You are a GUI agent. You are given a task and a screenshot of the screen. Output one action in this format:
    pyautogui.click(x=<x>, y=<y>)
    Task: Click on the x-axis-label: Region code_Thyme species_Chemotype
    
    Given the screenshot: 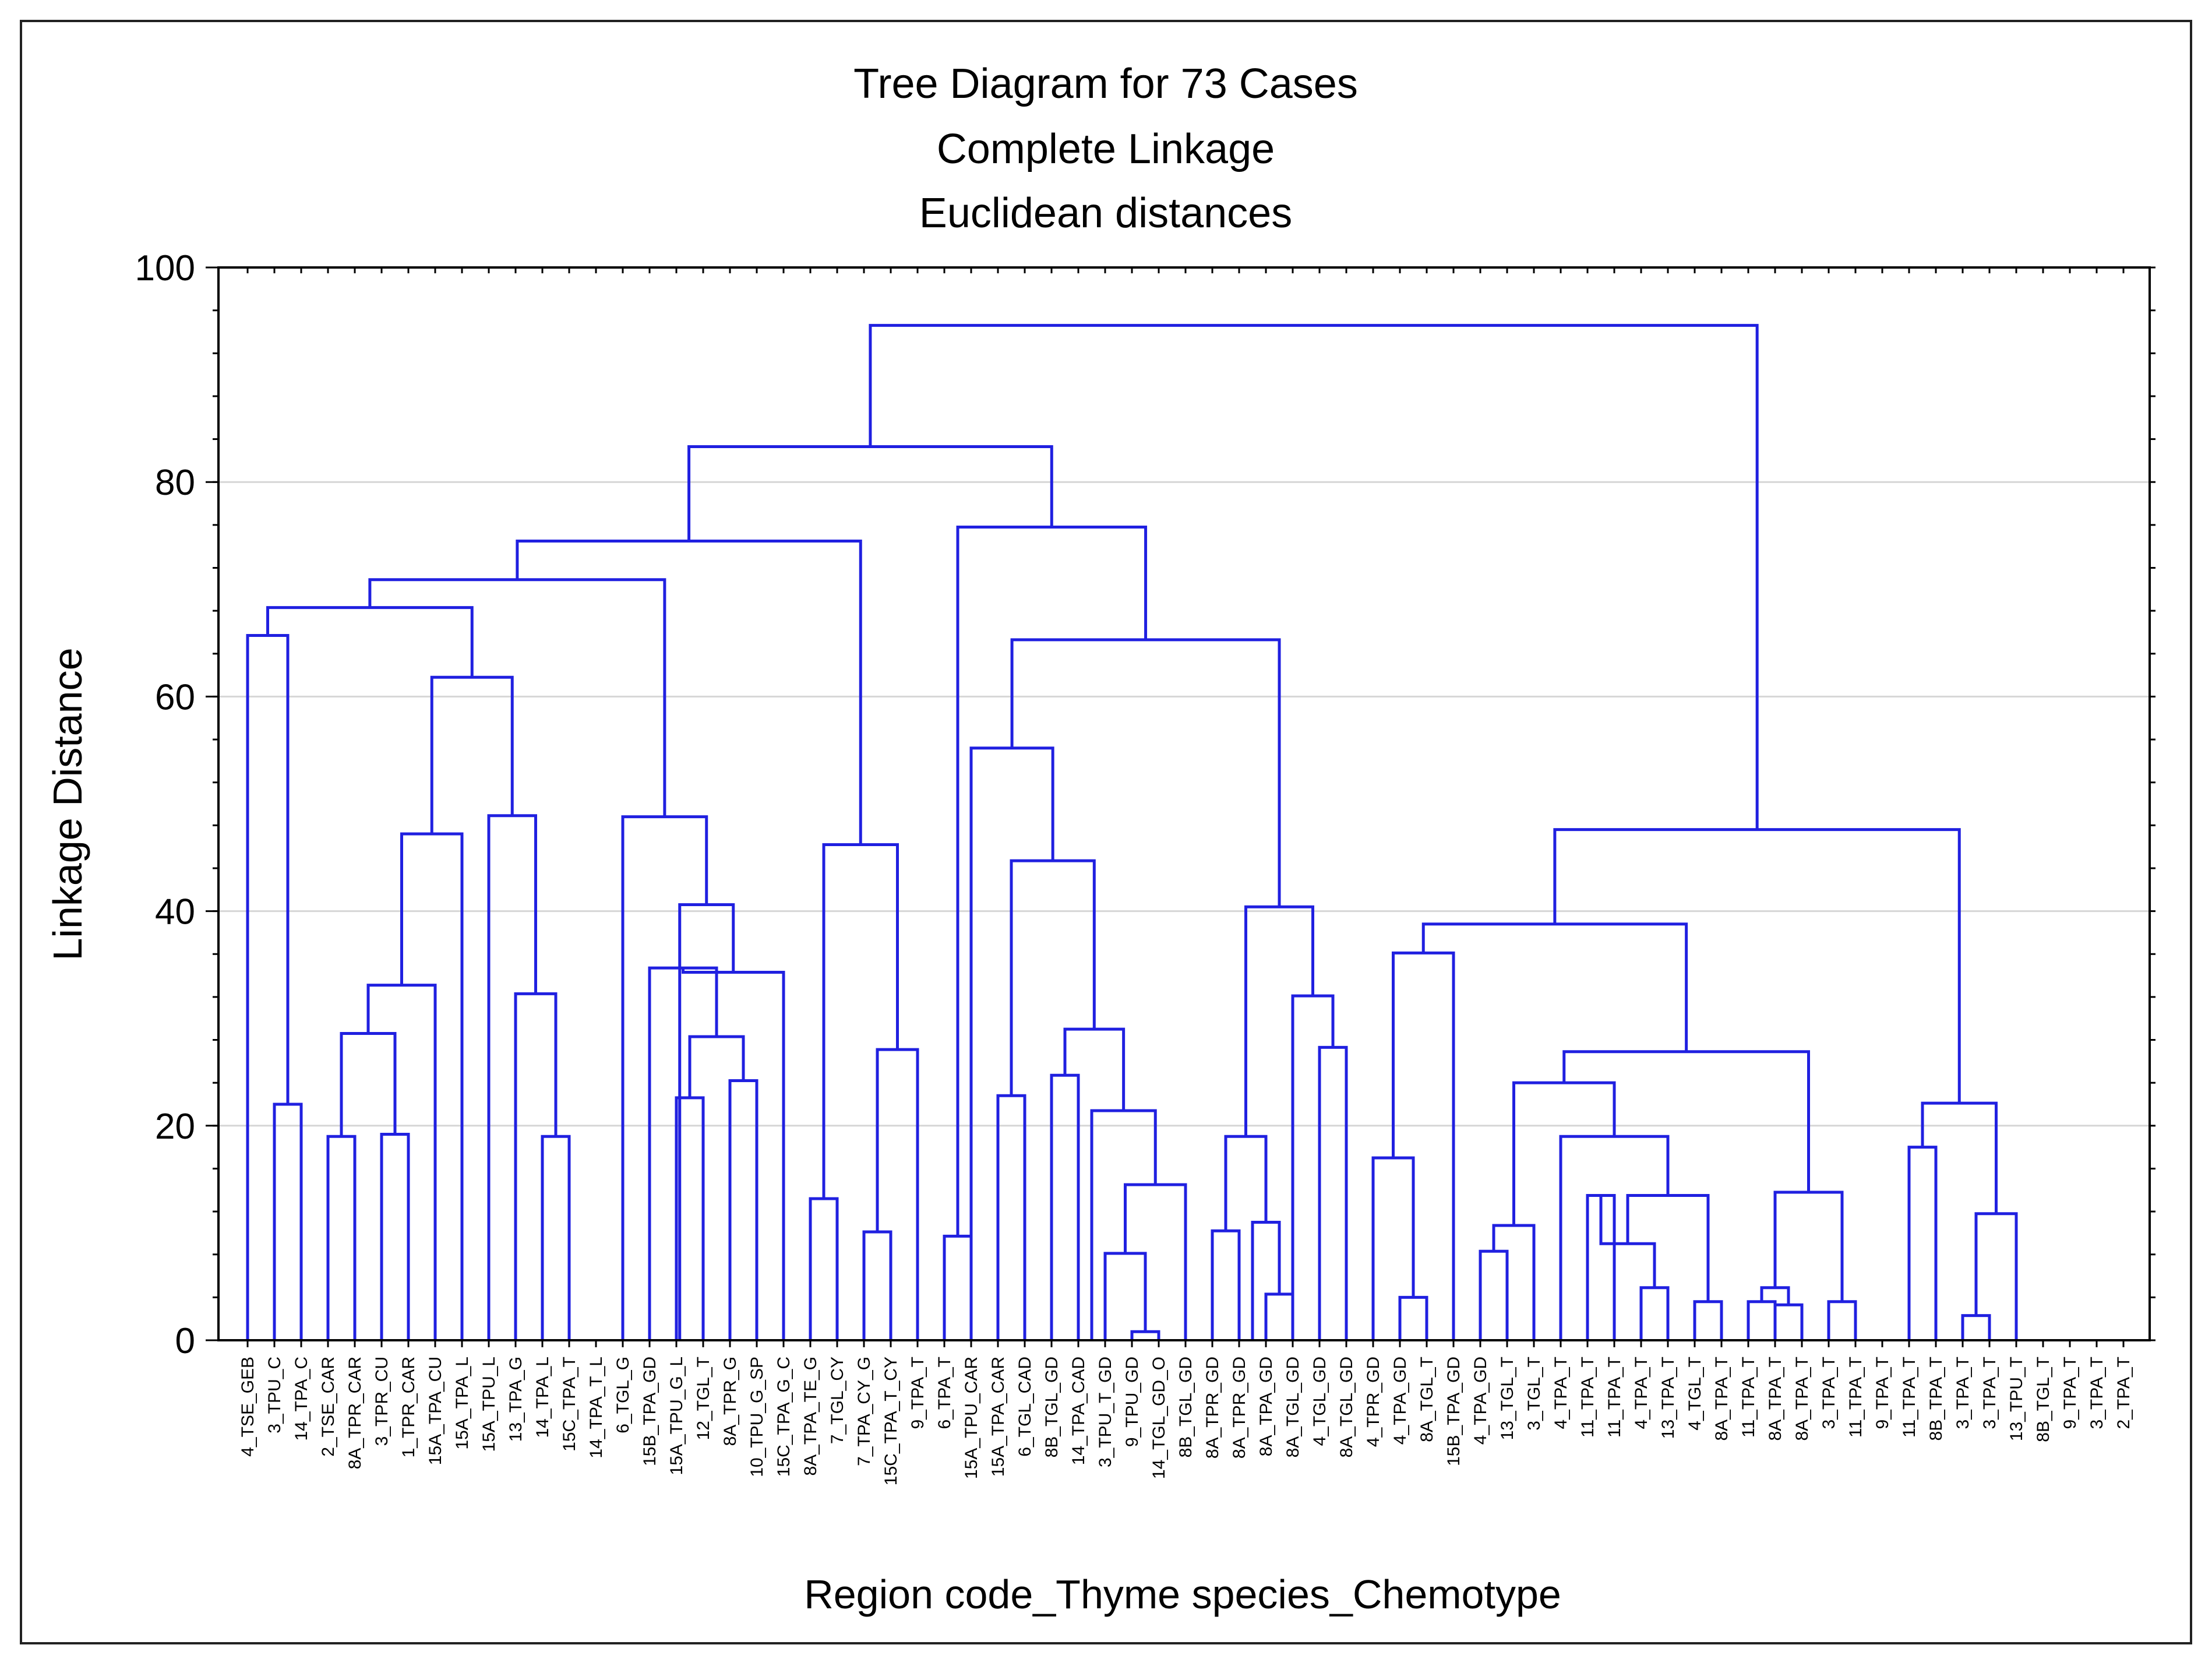 What is the action you would take?
    pyautogui.click(x=1183, y=1595)
    